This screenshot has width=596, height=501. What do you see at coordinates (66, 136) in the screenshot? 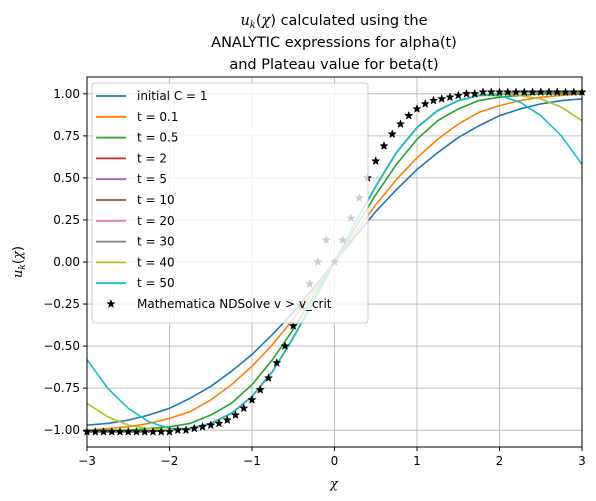
I see `y-tick-label: 0.75` at bounding box center [66, 136].